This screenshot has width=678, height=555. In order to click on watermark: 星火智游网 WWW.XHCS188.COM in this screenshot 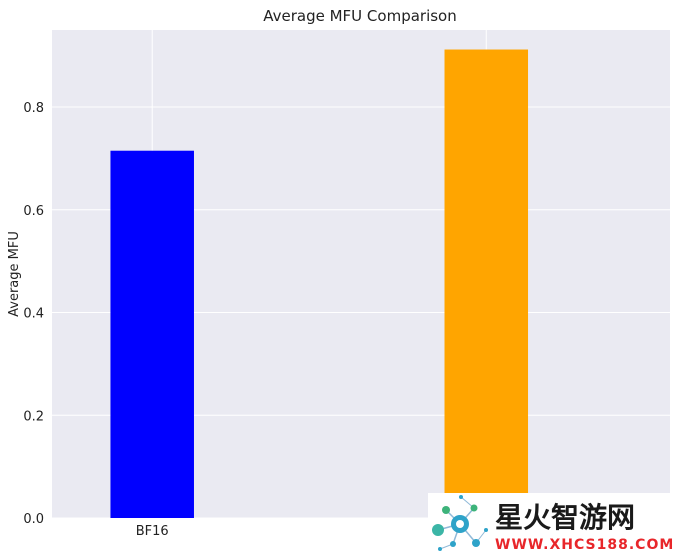, I will do `click(553, 524)`.